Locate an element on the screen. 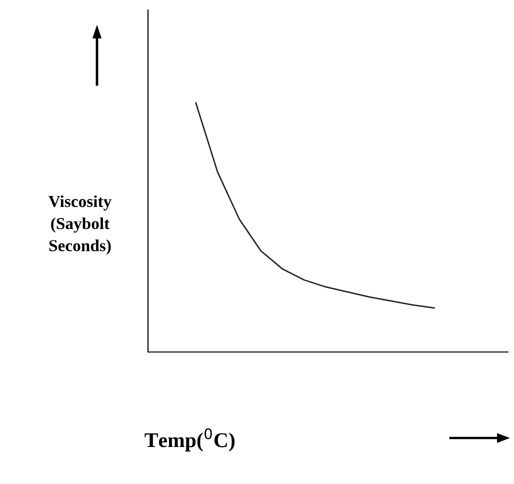 This screenshot has height=484, width=514. y-axis-title: Viscosity (Saybolt Seconds) is located at coordinates (80, 225).